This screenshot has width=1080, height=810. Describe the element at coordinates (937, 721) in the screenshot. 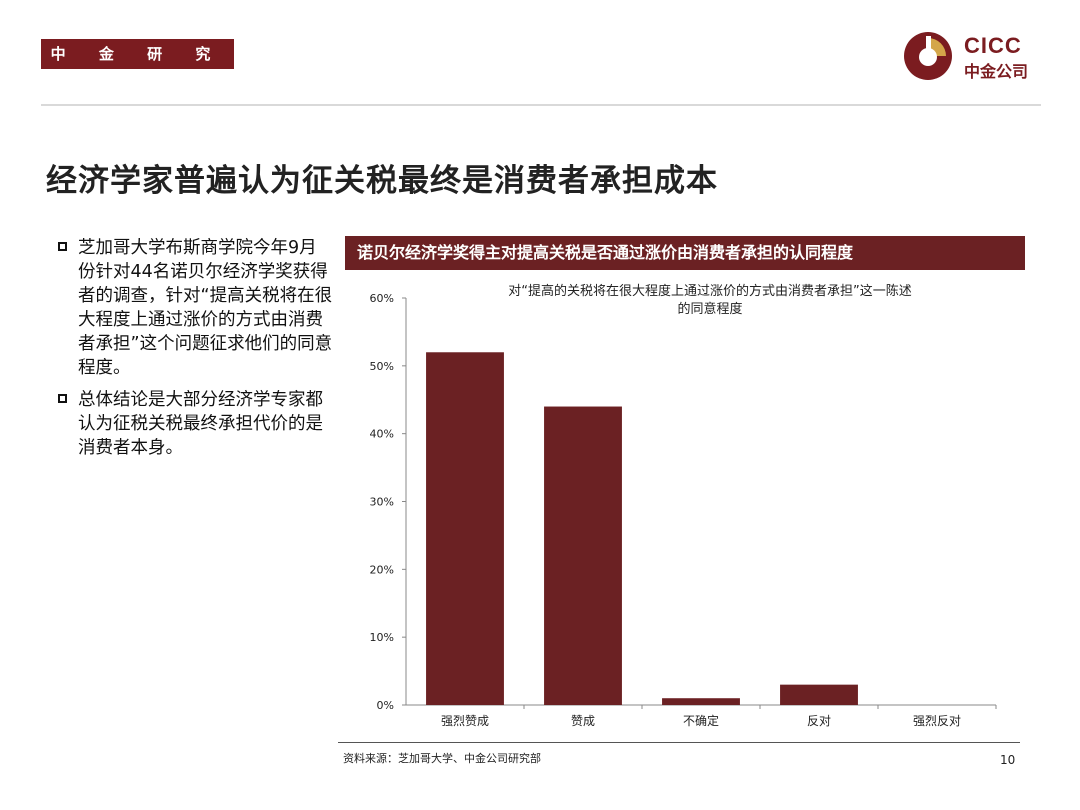

I see `x-tick-label: 强烈反对` at that location.